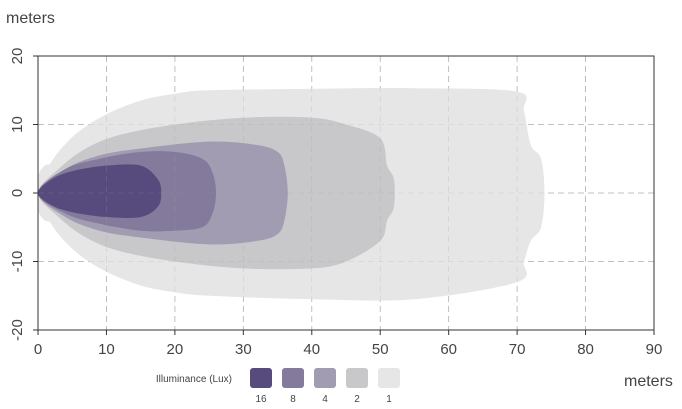 The width and height of the screenshot is (682, 409). What do you see at coordinates (585, 349) in the screenshot?
I see `x-tick-label: 80` at bounding box center [585, 349].